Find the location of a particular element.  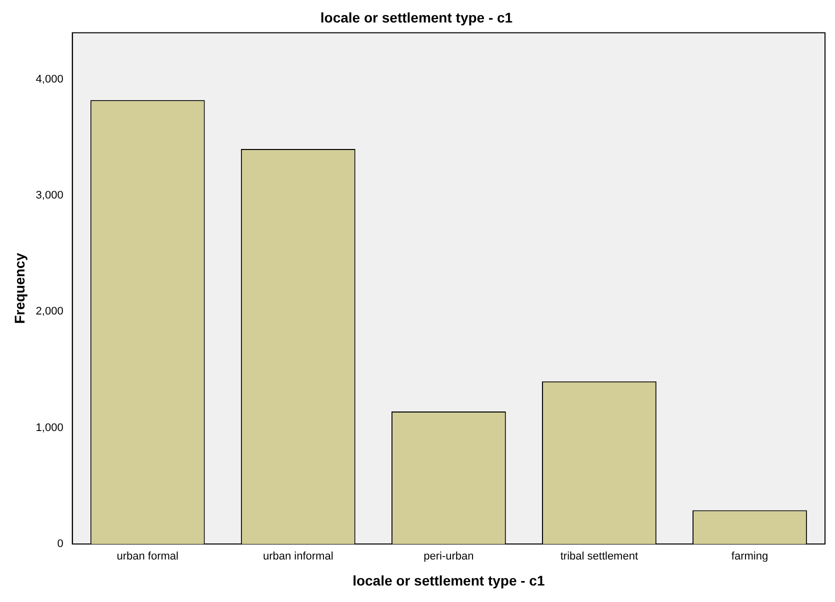

y-axis-title: Frequency is located at coordinates (19, 288).